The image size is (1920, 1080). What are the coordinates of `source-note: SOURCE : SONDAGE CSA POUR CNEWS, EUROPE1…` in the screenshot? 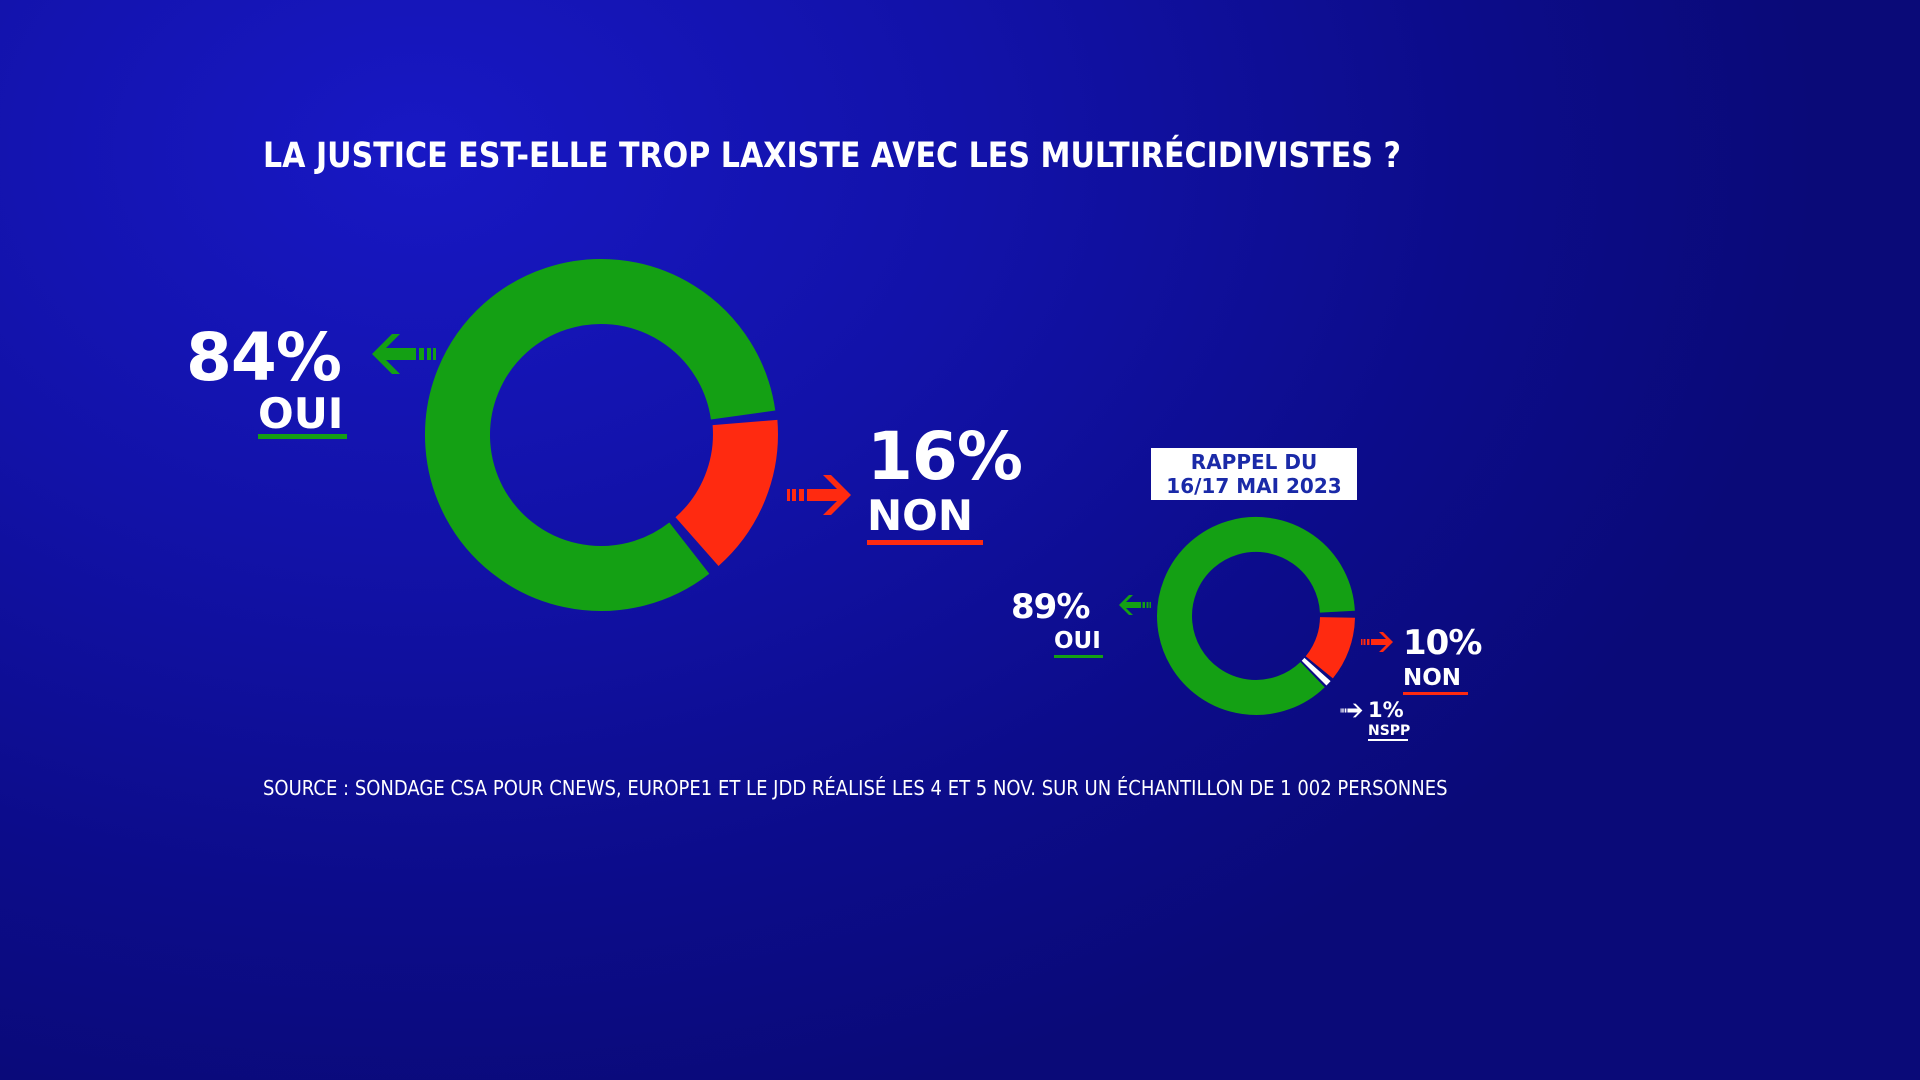 It's located at (855, 788).